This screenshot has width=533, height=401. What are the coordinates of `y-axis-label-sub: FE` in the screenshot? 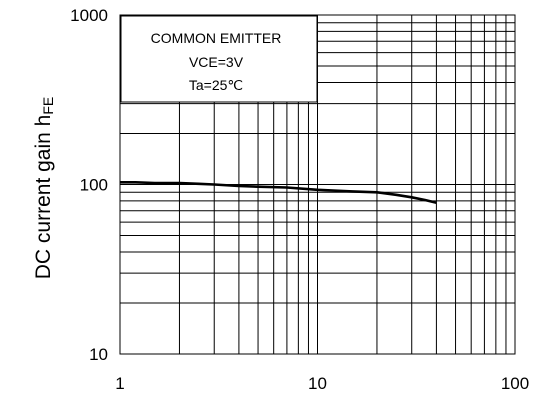 It's located at (48, 106).